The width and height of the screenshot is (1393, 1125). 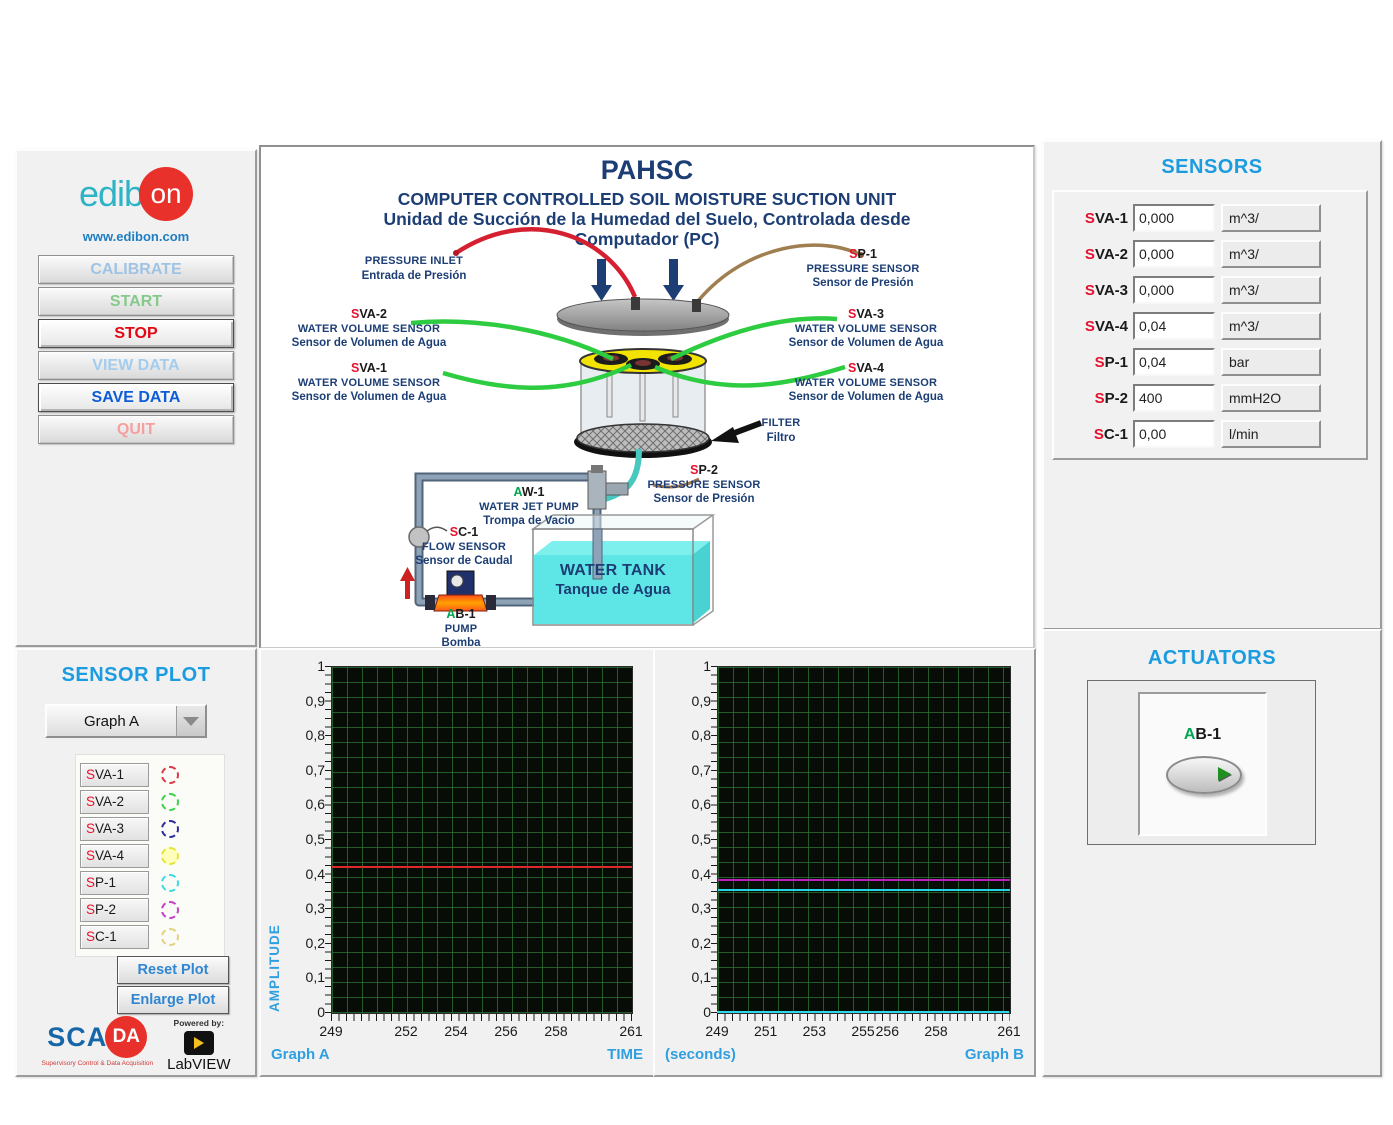 I want to click on sensor-row-sc-1: SC-1 0,00 l/min, so click(x=1210, y=434).